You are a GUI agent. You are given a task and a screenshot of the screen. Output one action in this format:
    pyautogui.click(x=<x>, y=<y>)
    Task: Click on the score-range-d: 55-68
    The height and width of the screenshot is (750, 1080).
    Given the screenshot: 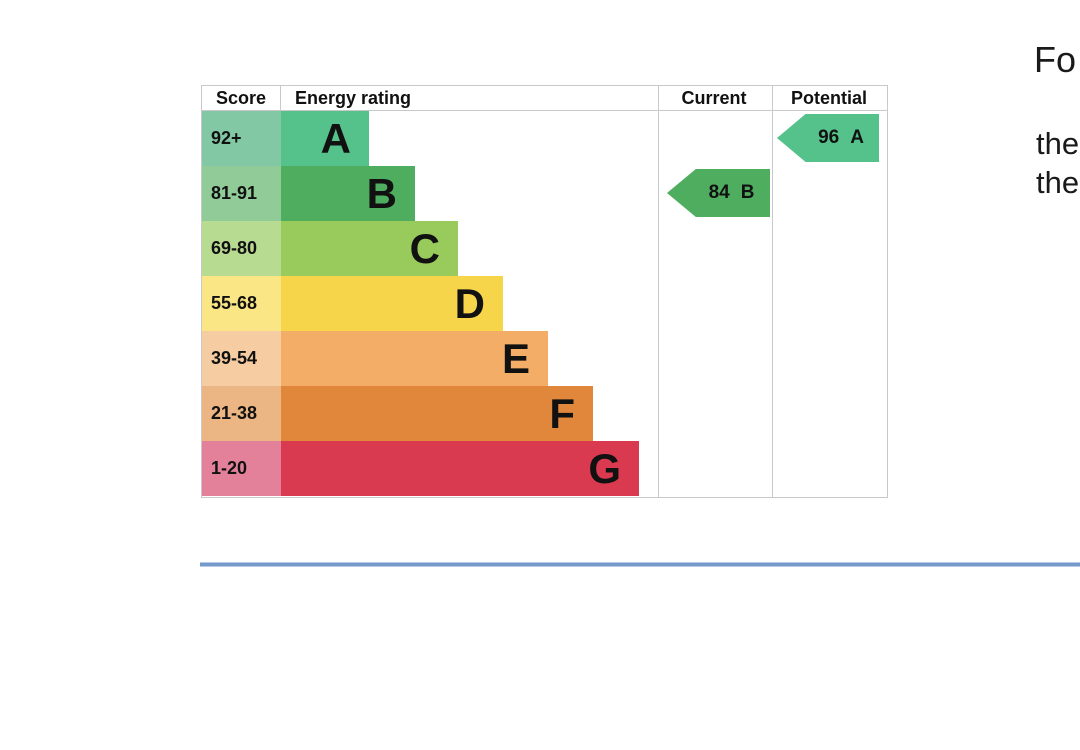 What is the action you would take?
    pyautogui.click(x=241, y=303)
    